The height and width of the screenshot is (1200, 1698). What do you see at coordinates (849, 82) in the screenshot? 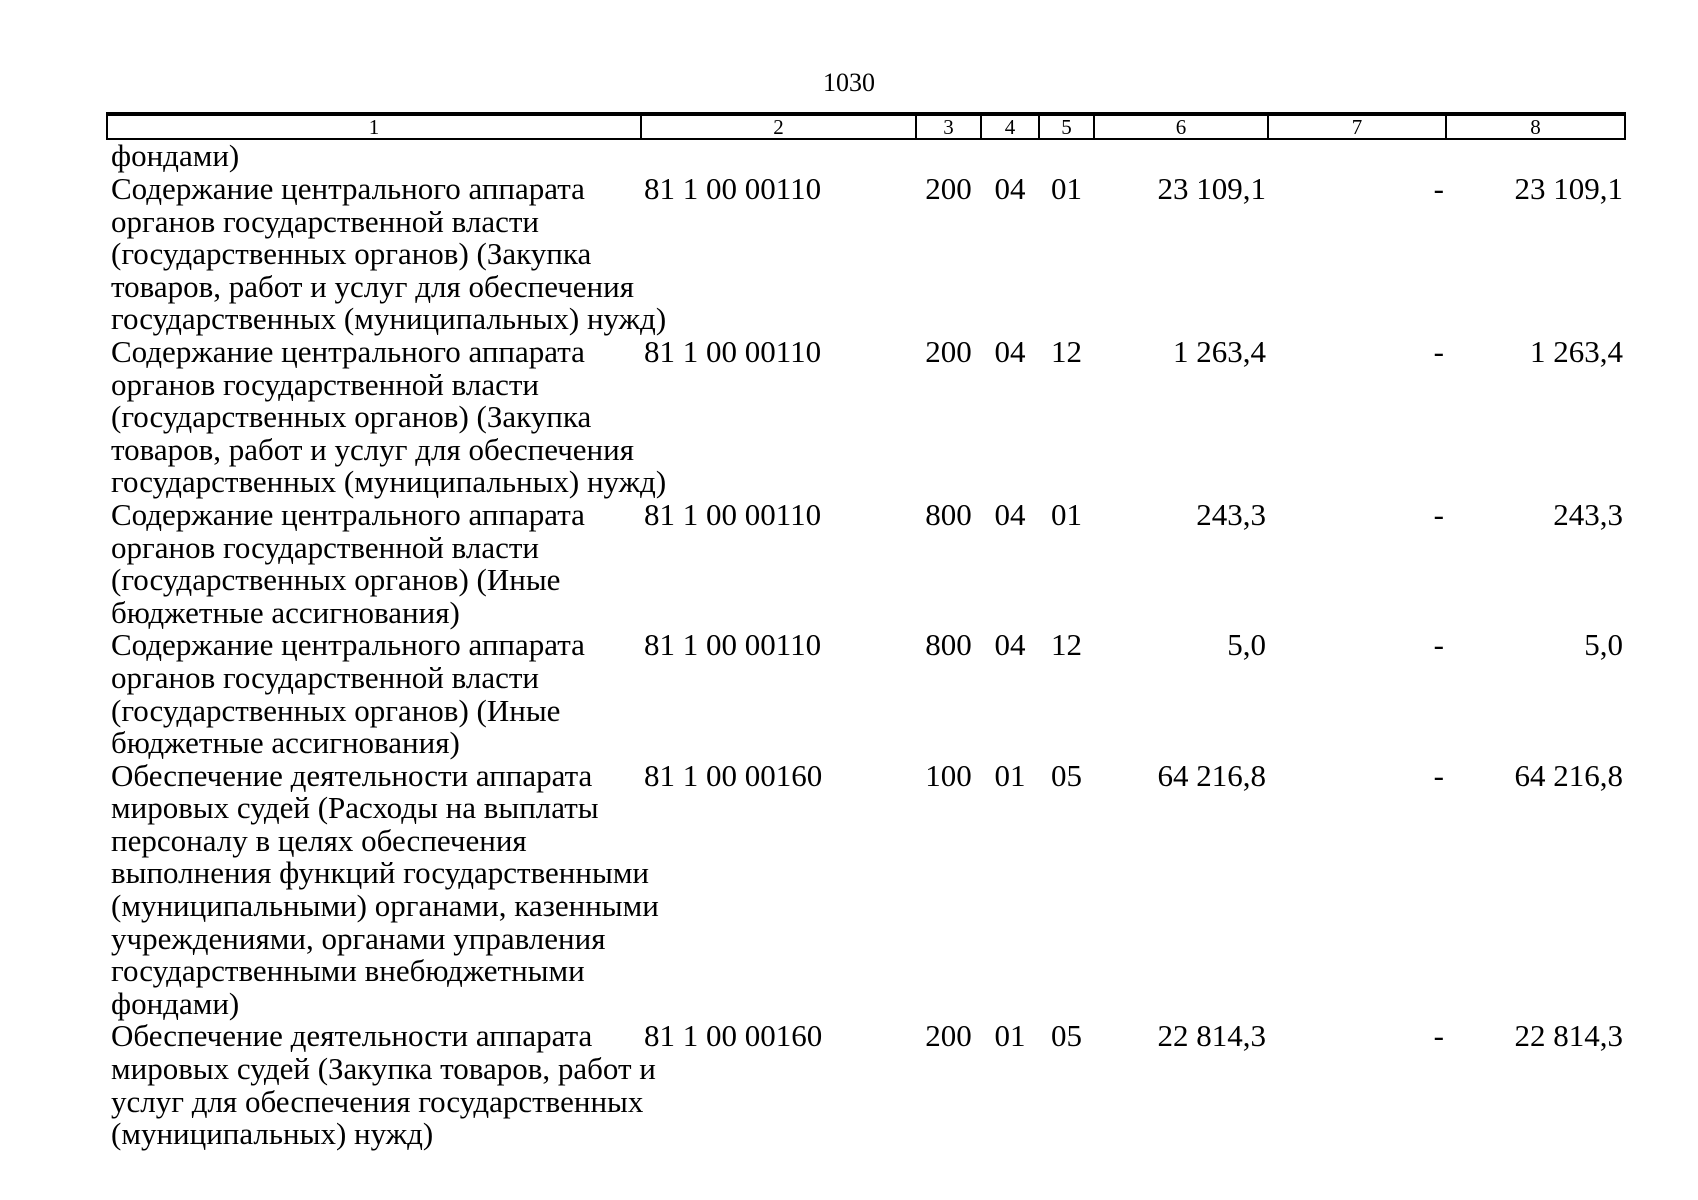
I see `page-number: 1030` at bounding box center [849, 82].